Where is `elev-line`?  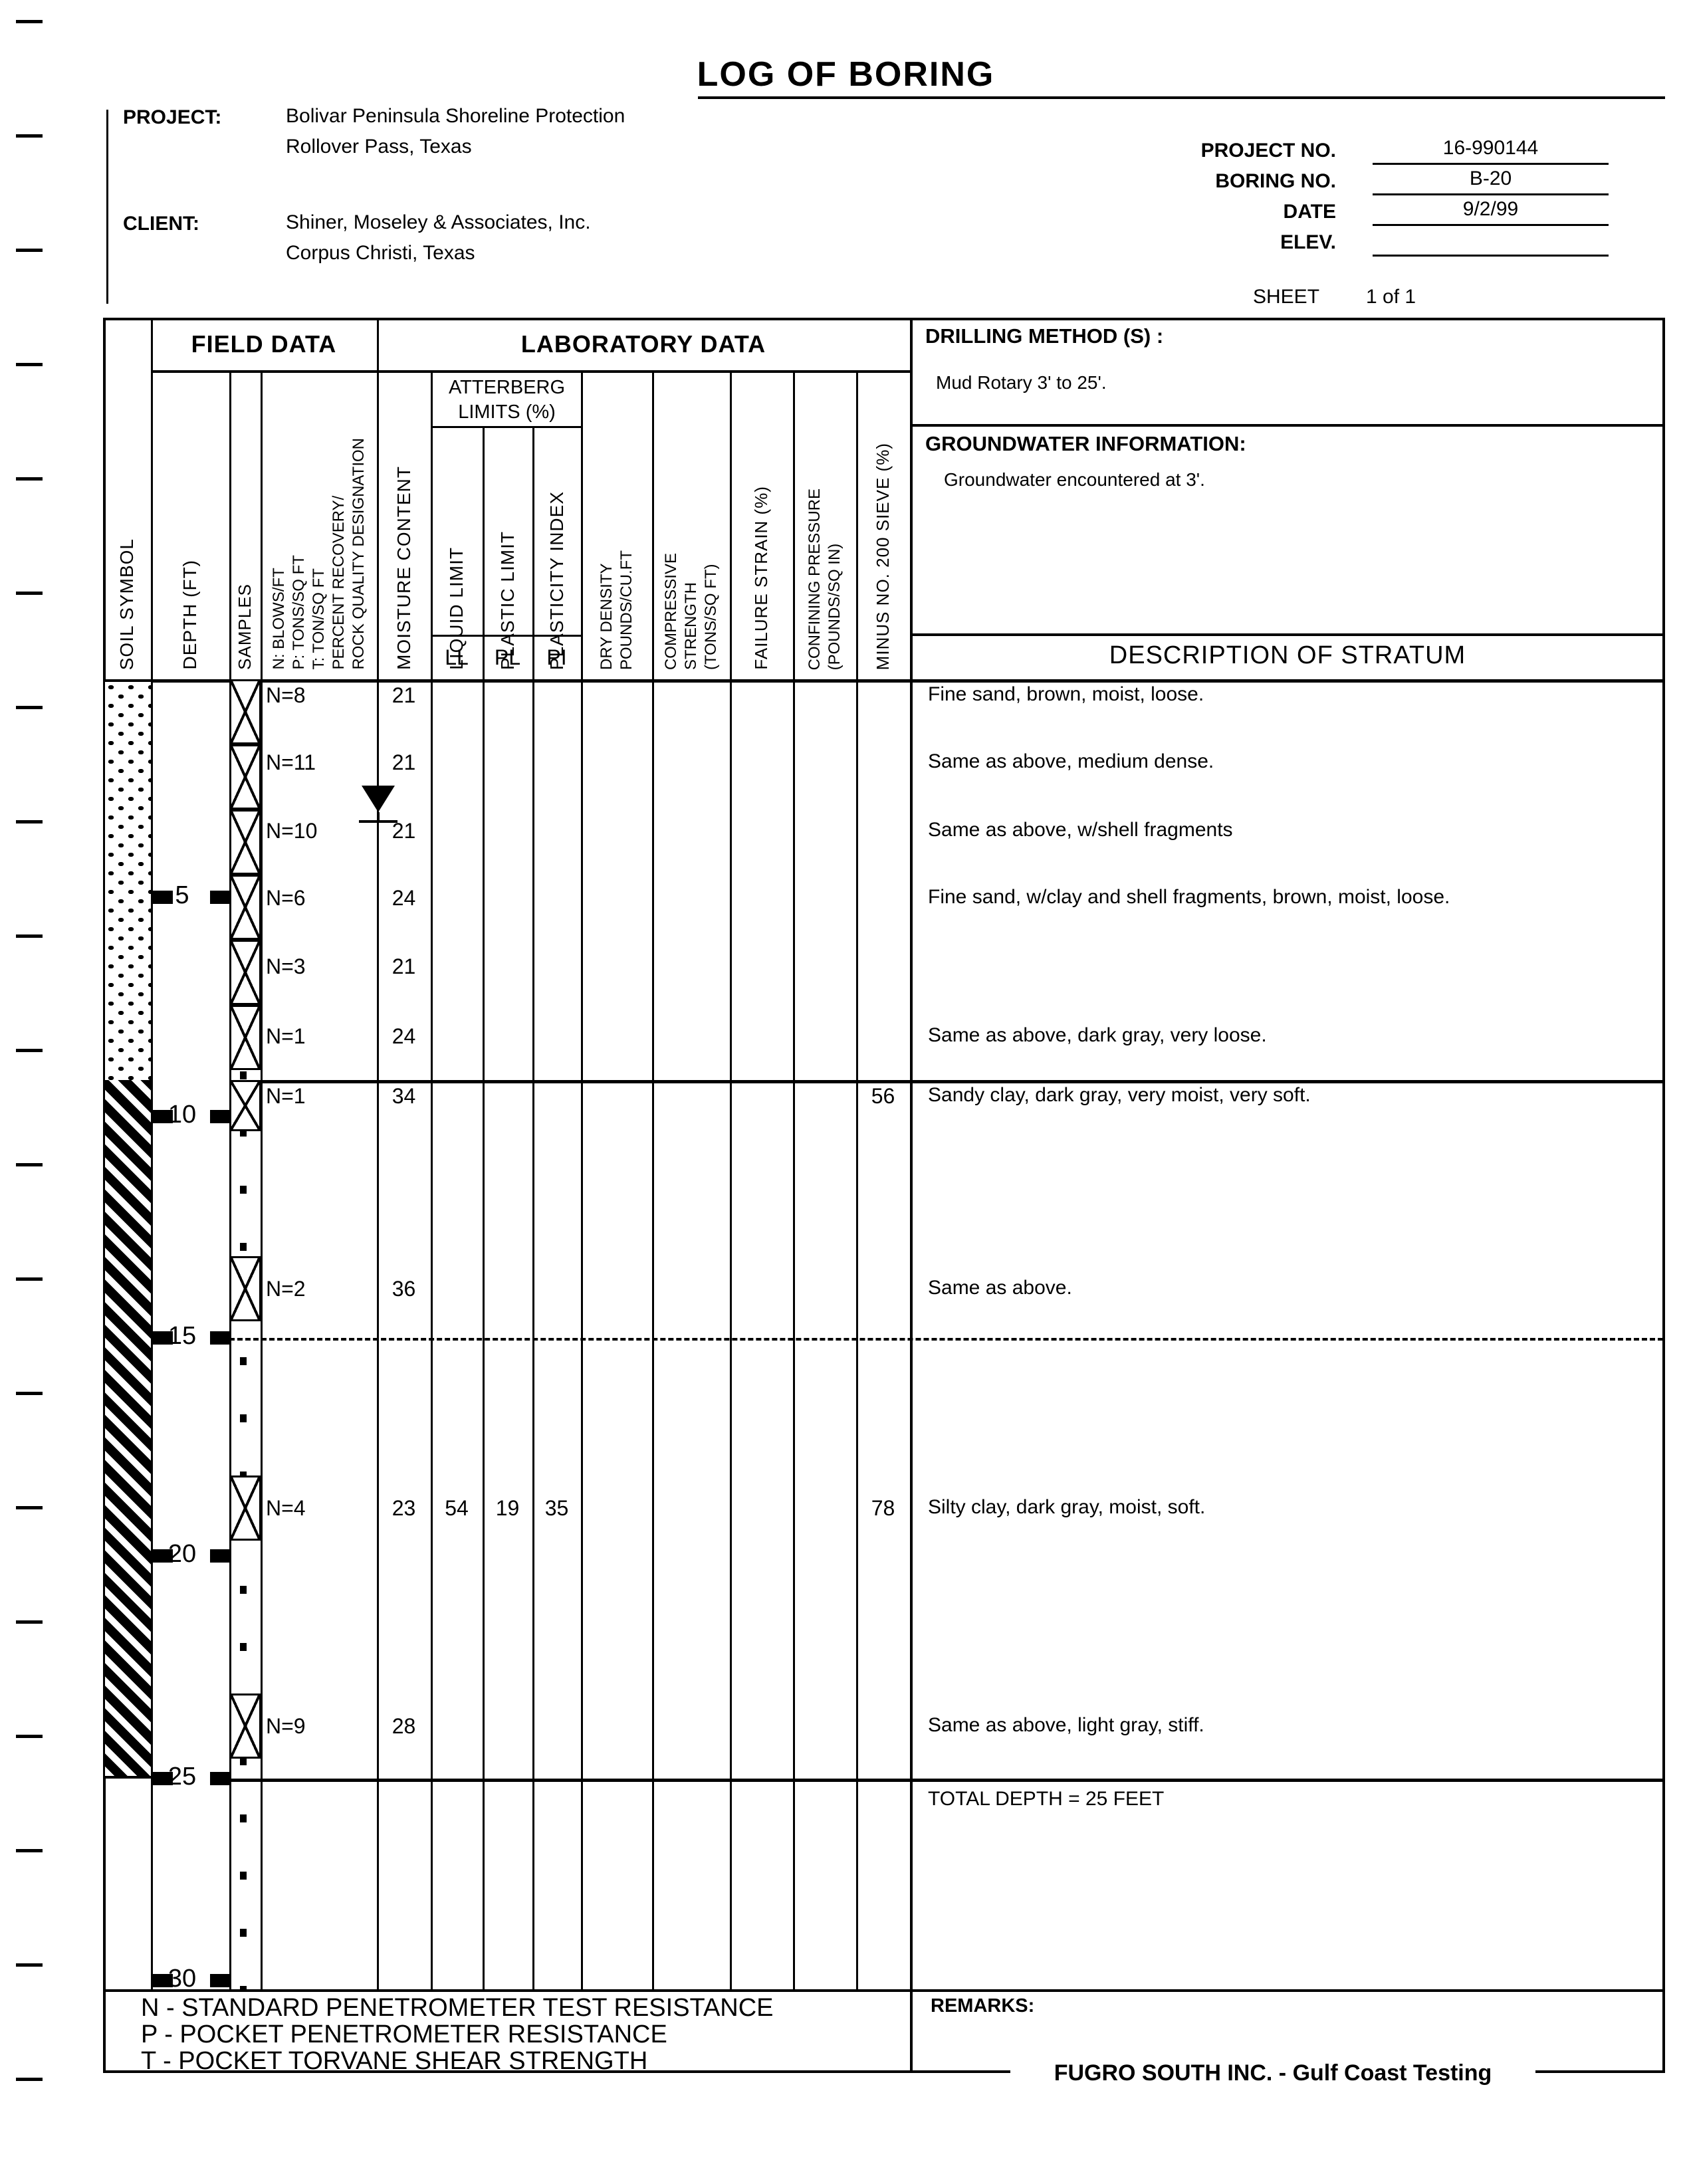
elev-line is located at coordinates (1491, 256).